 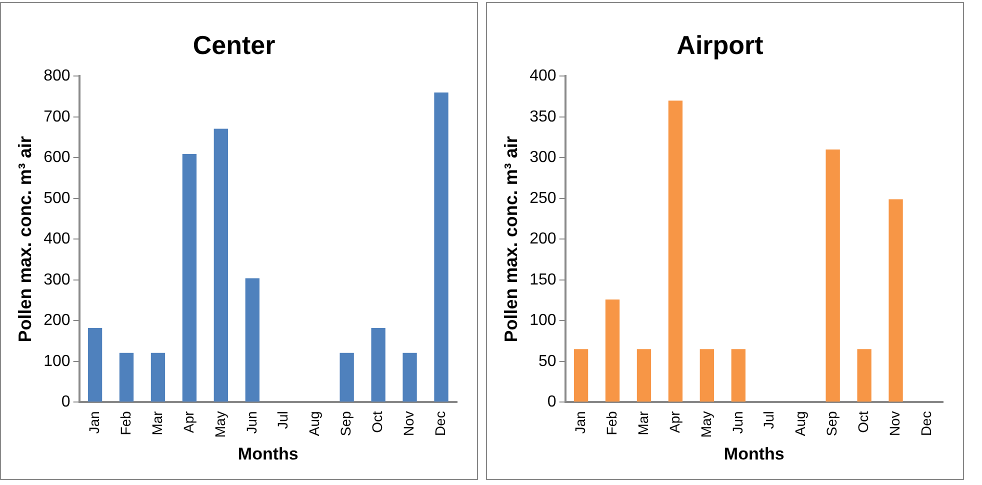 I want to click on y-tick-label: 600, so click(x=57, y=157).